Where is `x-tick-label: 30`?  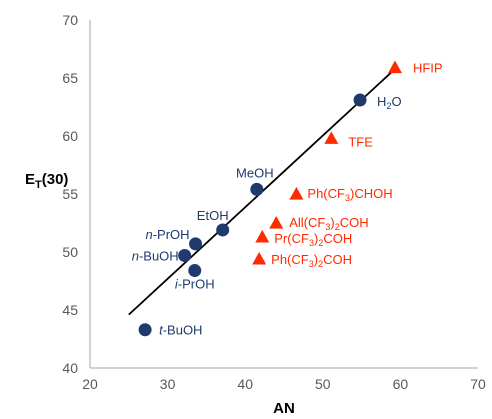 x-tick-label: 30 is located at coordinates (168, 384).